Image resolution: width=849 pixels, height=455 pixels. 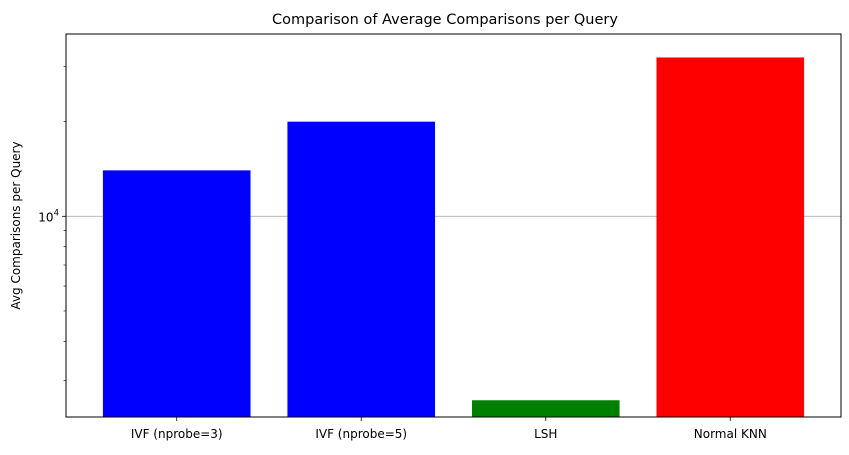 What do you see at coordinates (545, 434) in the screenshot?
I see `x-tick-label-2: LSH` at bounding box center [545, 434].